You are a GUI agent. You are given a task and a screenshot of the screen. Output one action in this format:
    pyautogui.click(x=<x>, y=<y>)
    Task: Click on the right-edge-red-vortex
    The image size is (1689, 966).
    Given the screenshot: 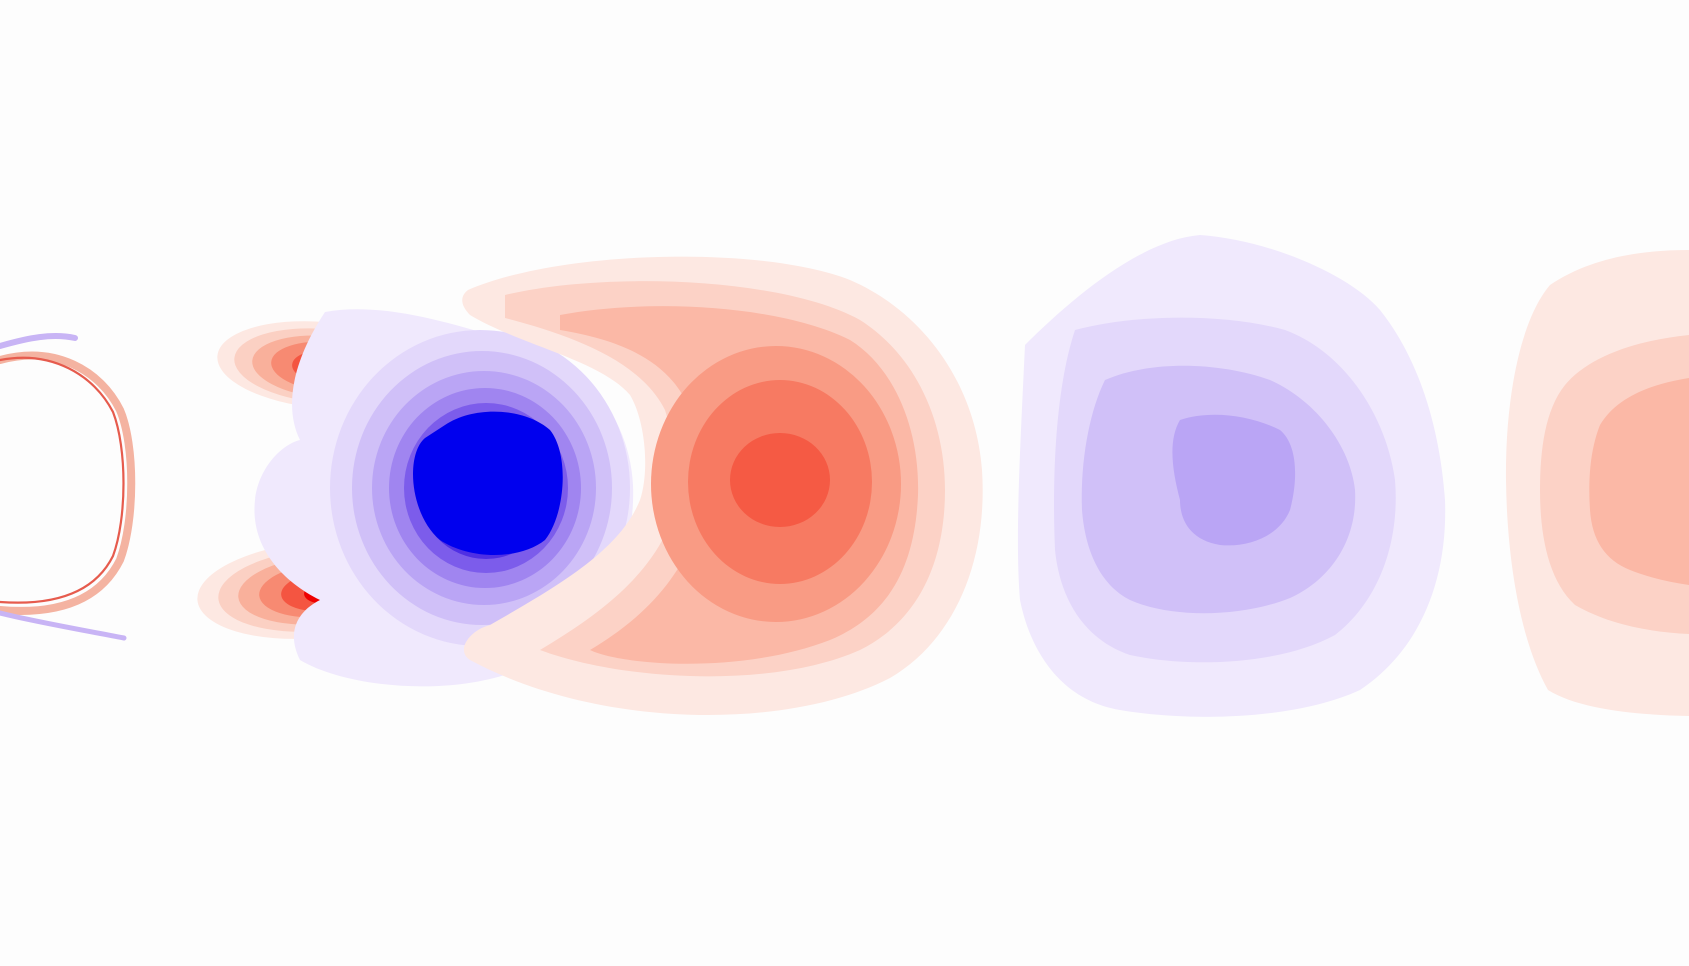 What is the action you would take?
    pyautogui.click(x=1597, y=483)
    